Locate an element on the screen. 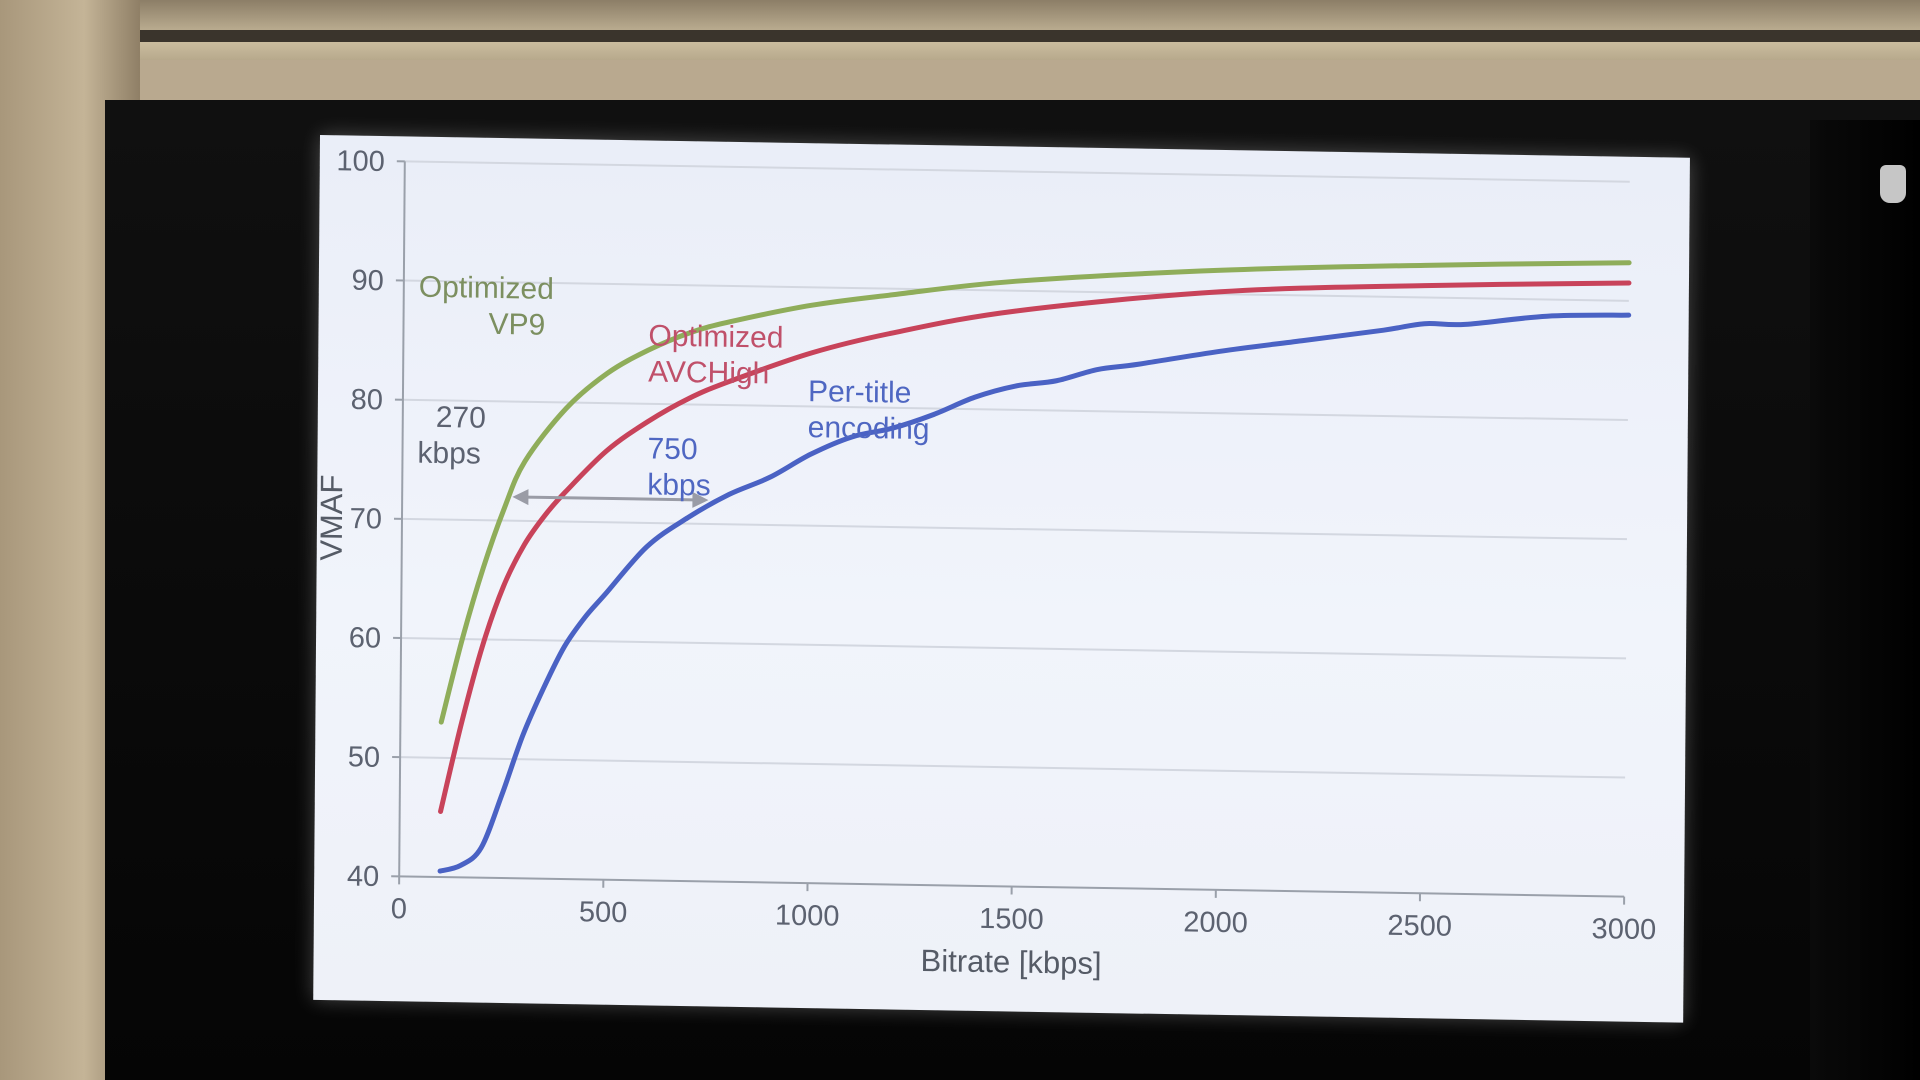 The height and width of the screenshot is (1080, 1920). x-axis-line is located at coordinates (1012, 886).